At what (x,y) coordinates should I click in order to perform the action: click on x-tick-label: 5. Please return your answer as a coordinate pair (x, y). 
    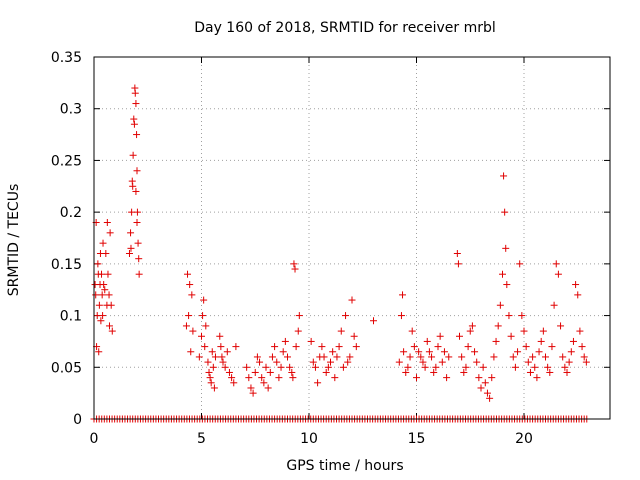
    Looking at the image, I should click on (201, 439).